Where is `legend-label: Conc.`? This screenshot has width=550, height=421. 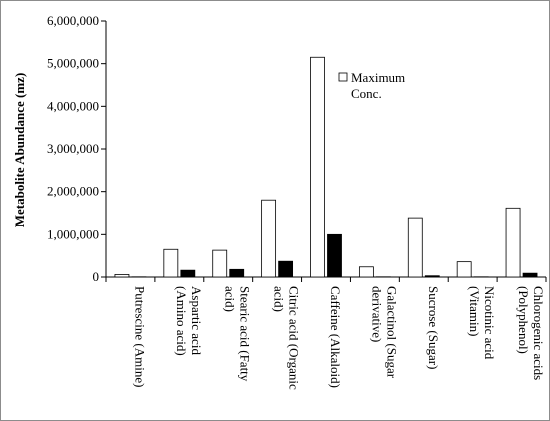 legend-label: Conc. is located at coordinates (366, 93).